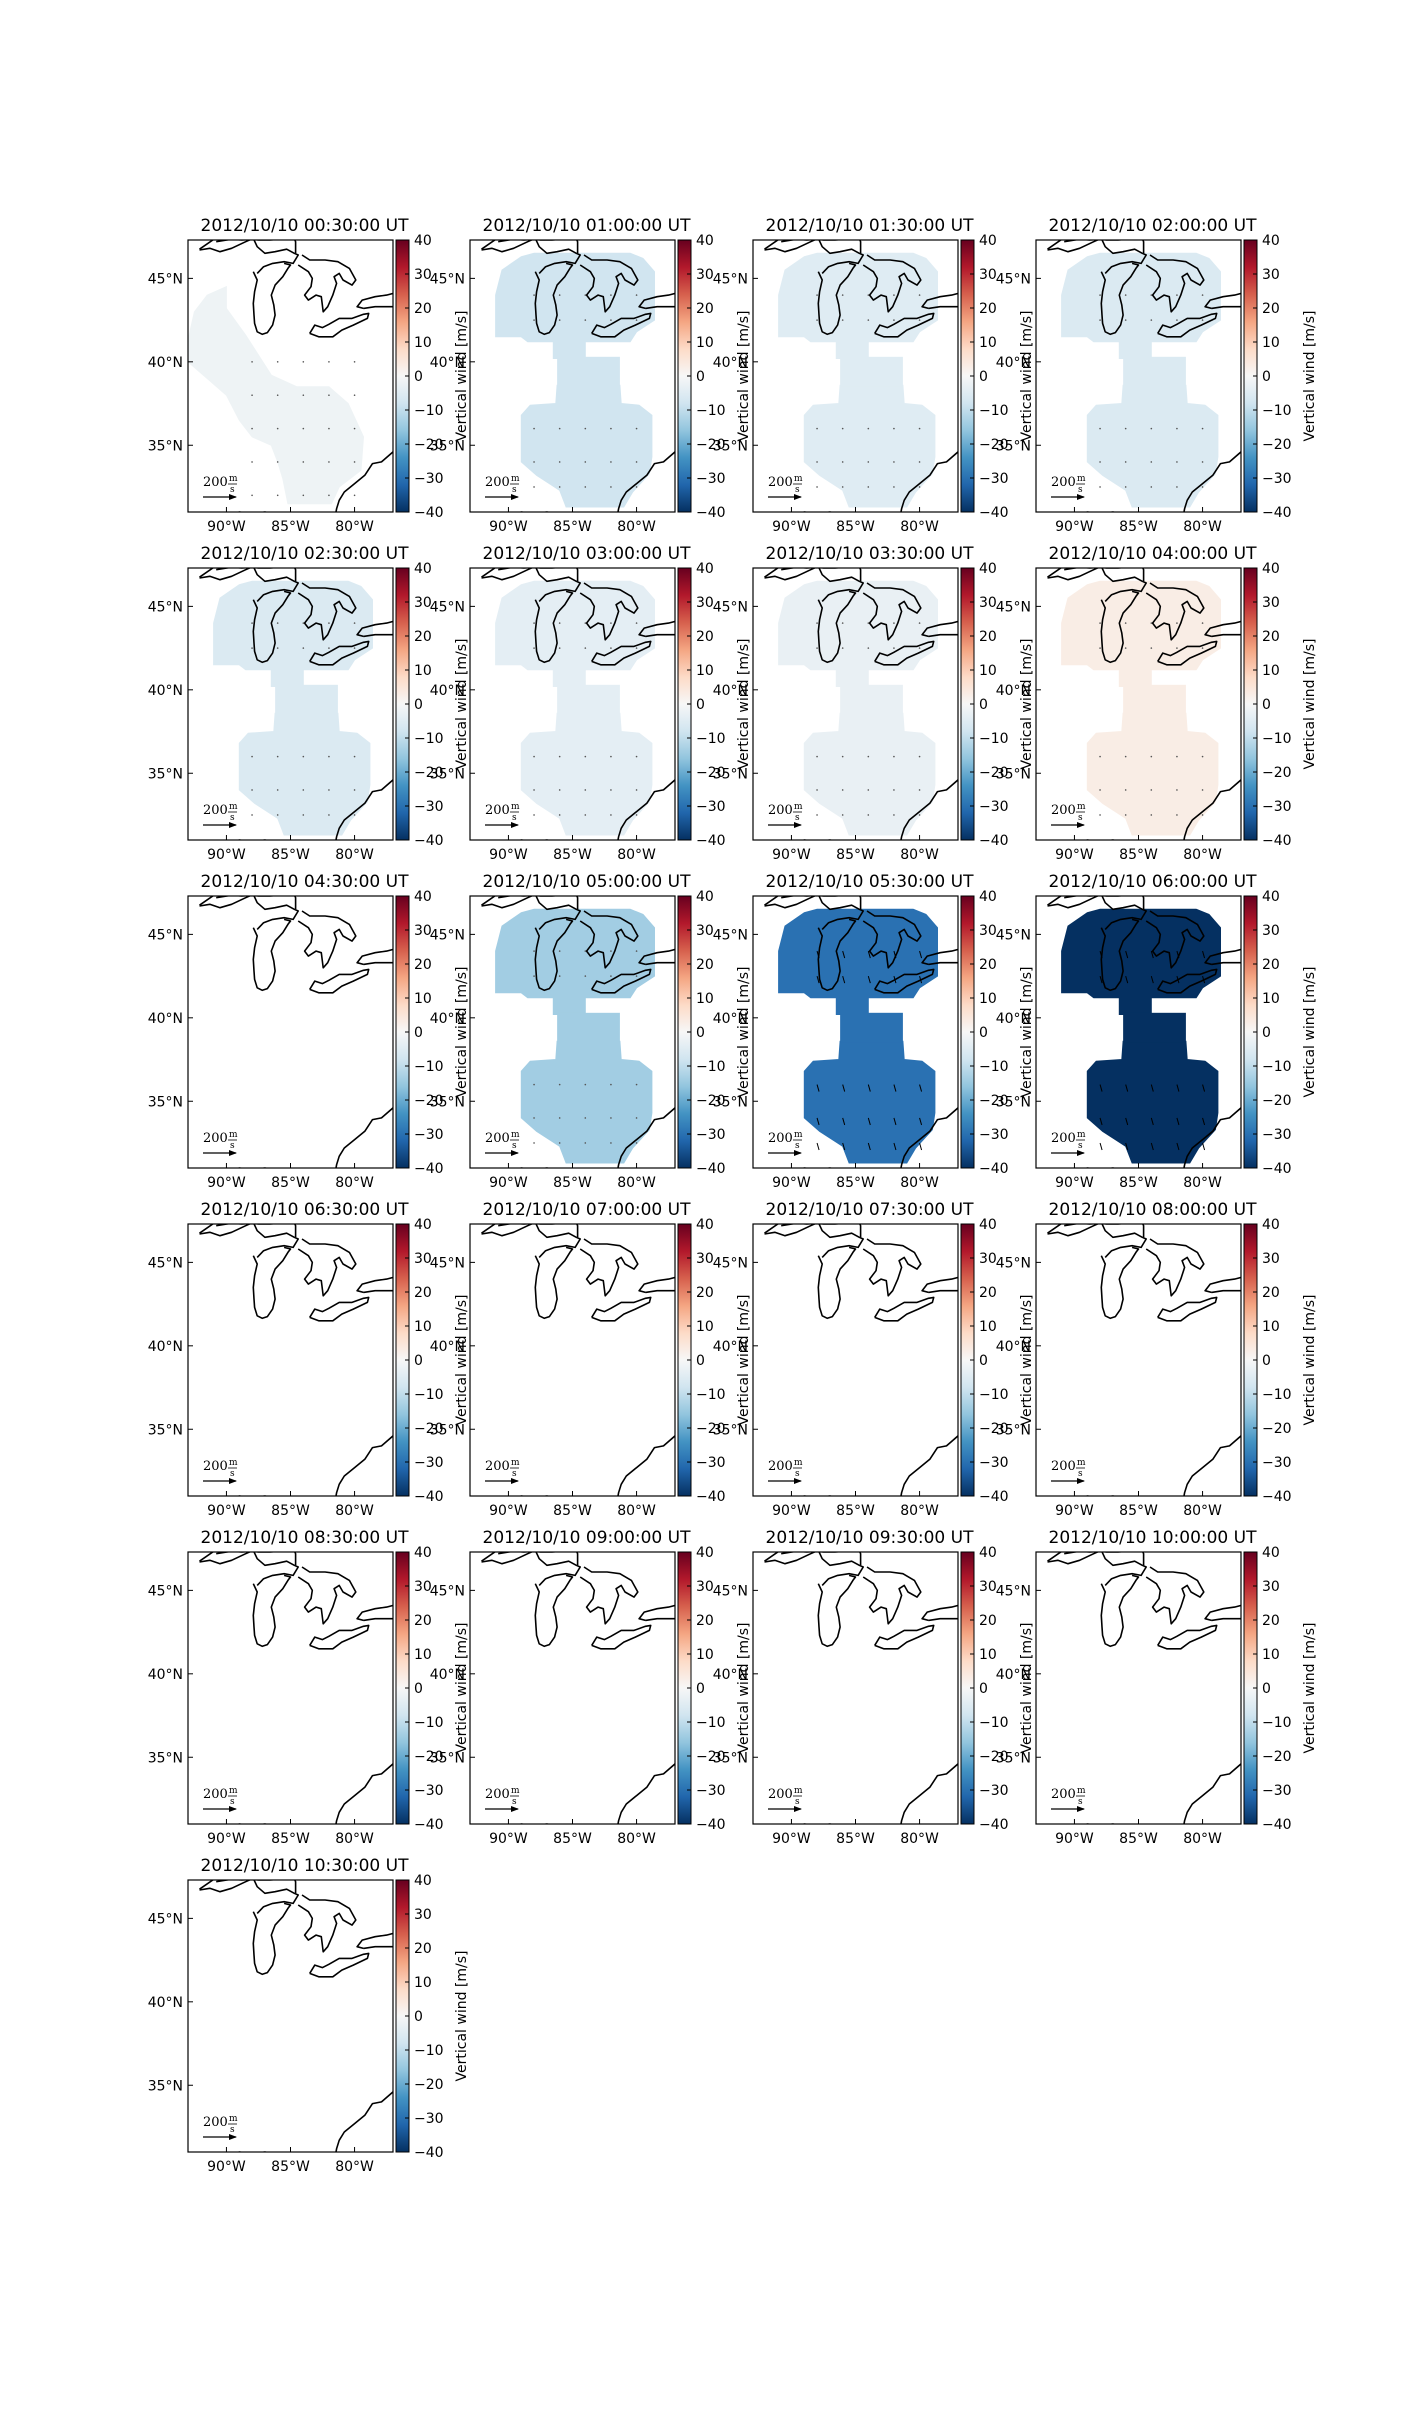 The image size is (1410, 2410). What do you see at coordinates (1013, 774) in the screenshot?
I see `lat-tick-label: 35°N` at bounding box center [1013, 774].